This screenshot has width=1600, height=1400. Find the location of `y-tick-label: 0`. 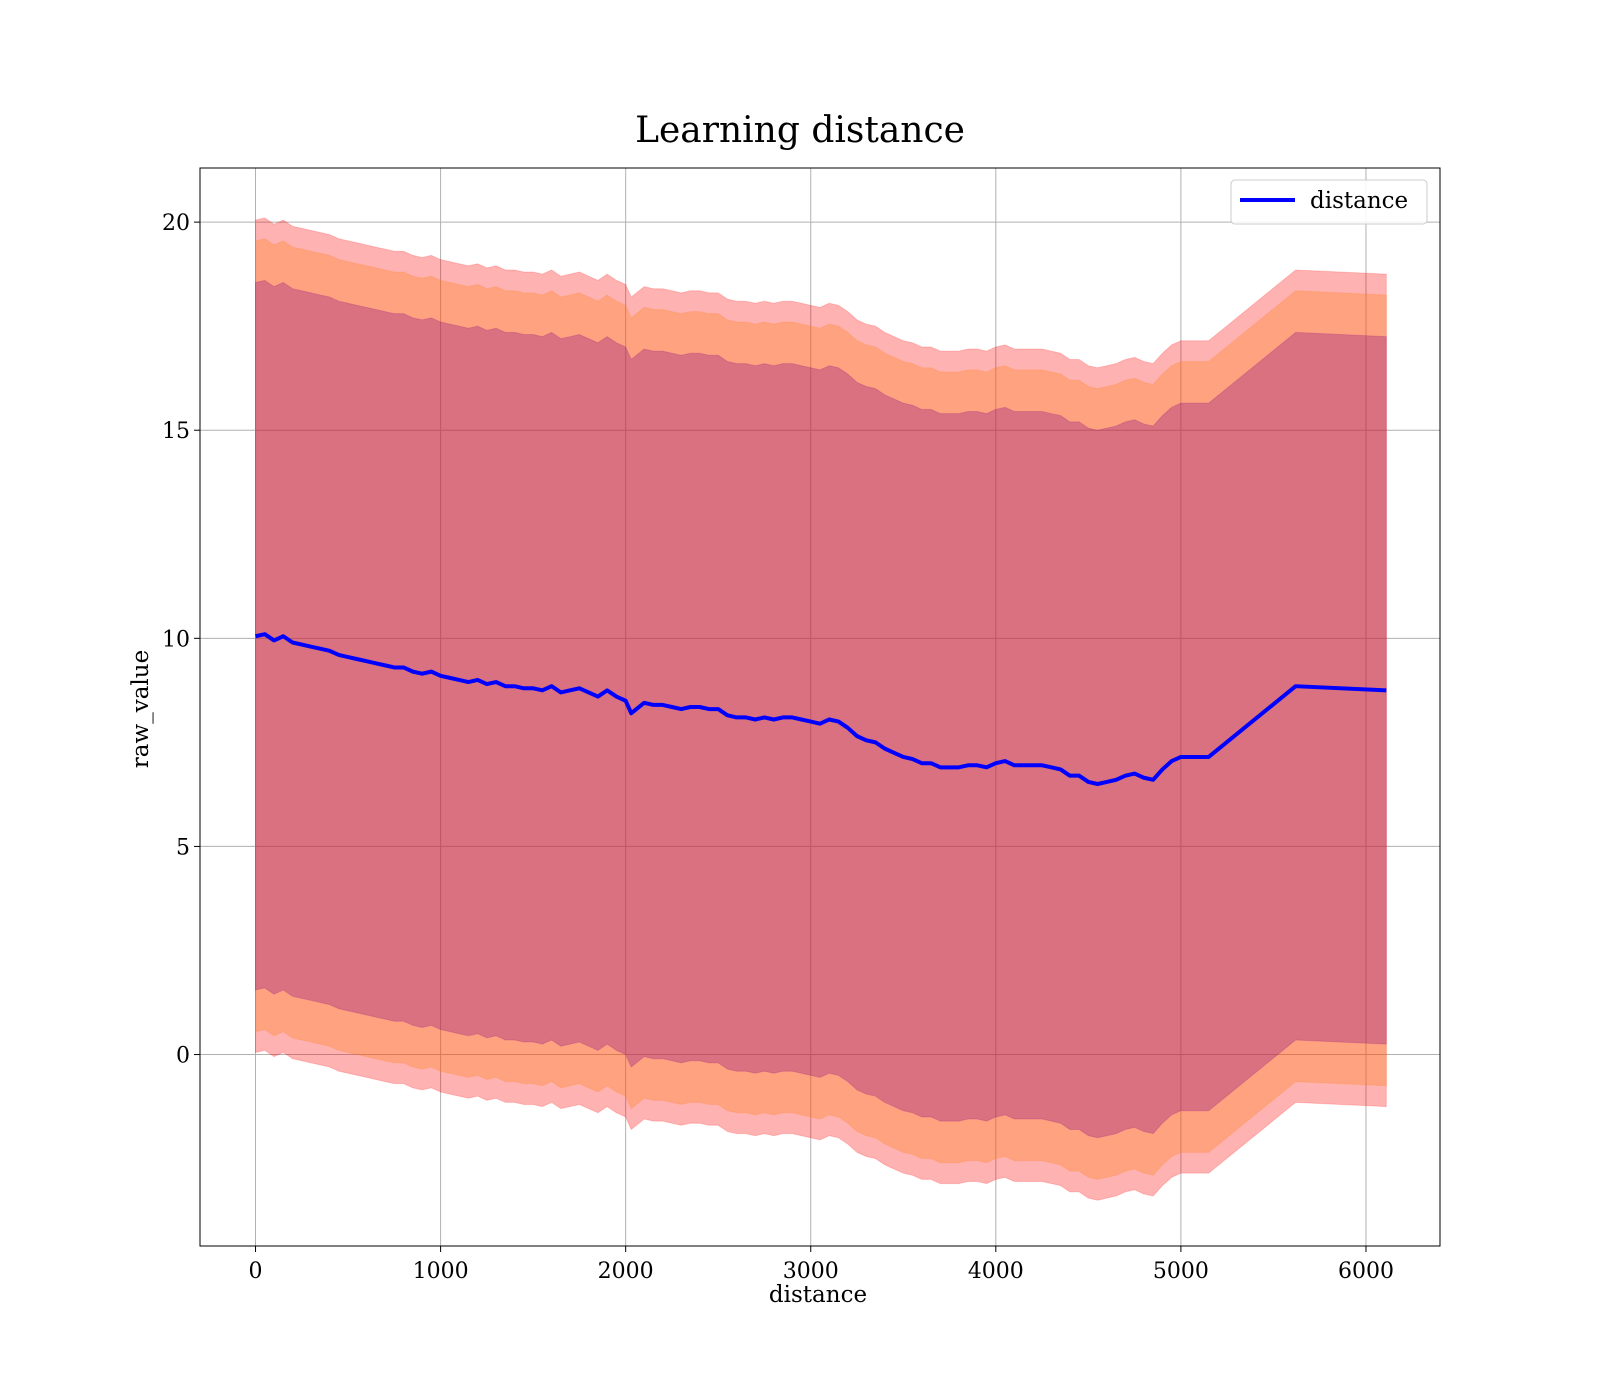

y-tick-label: 0 is located at coordinates (183, 1056).